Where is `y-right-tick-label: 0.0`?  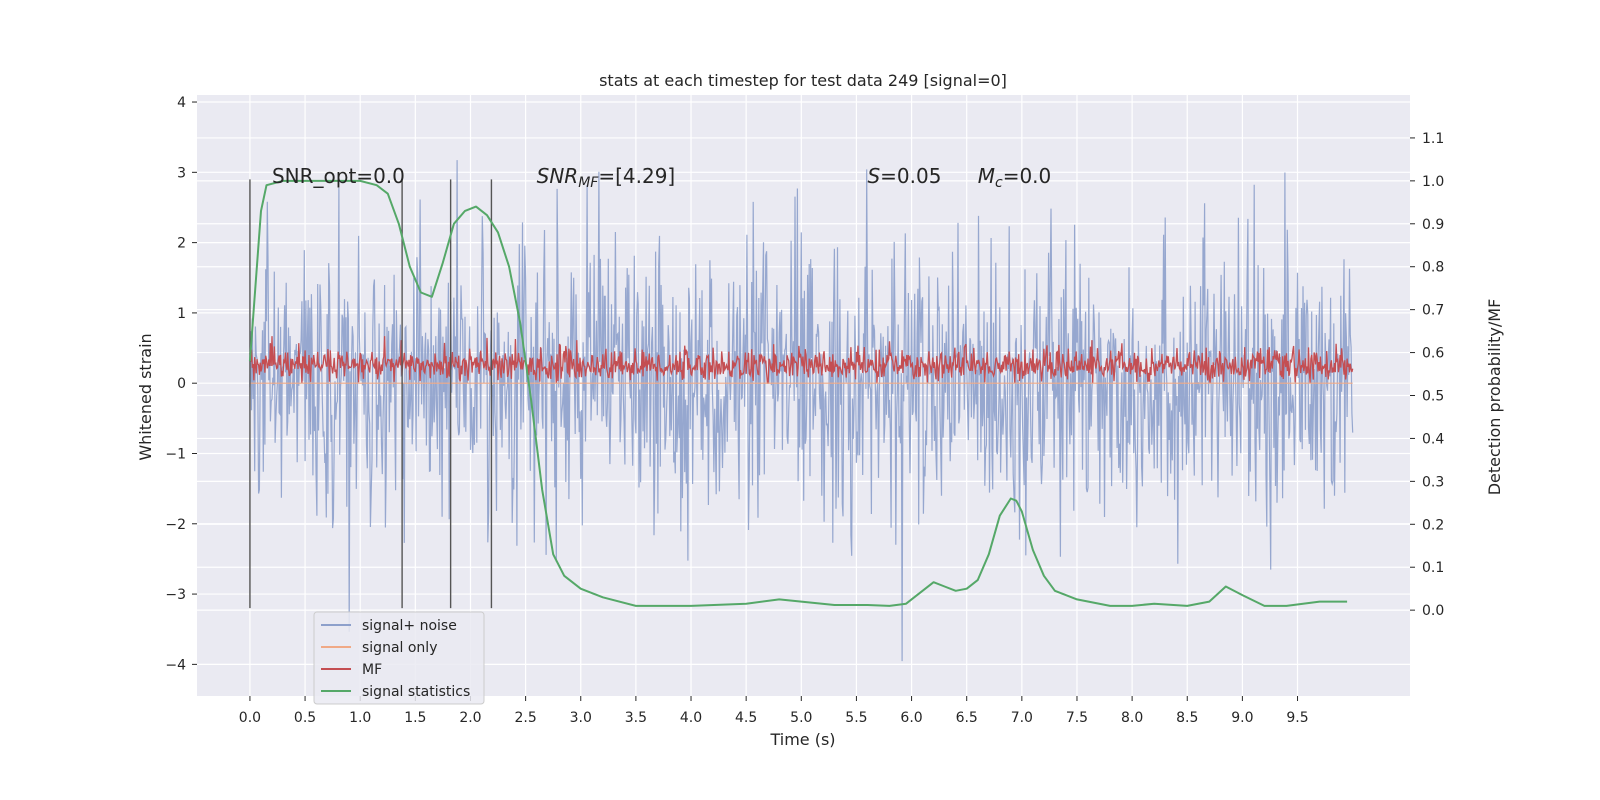
y-right-tick-label: 0.0 is located at coordinates (1433, 611).